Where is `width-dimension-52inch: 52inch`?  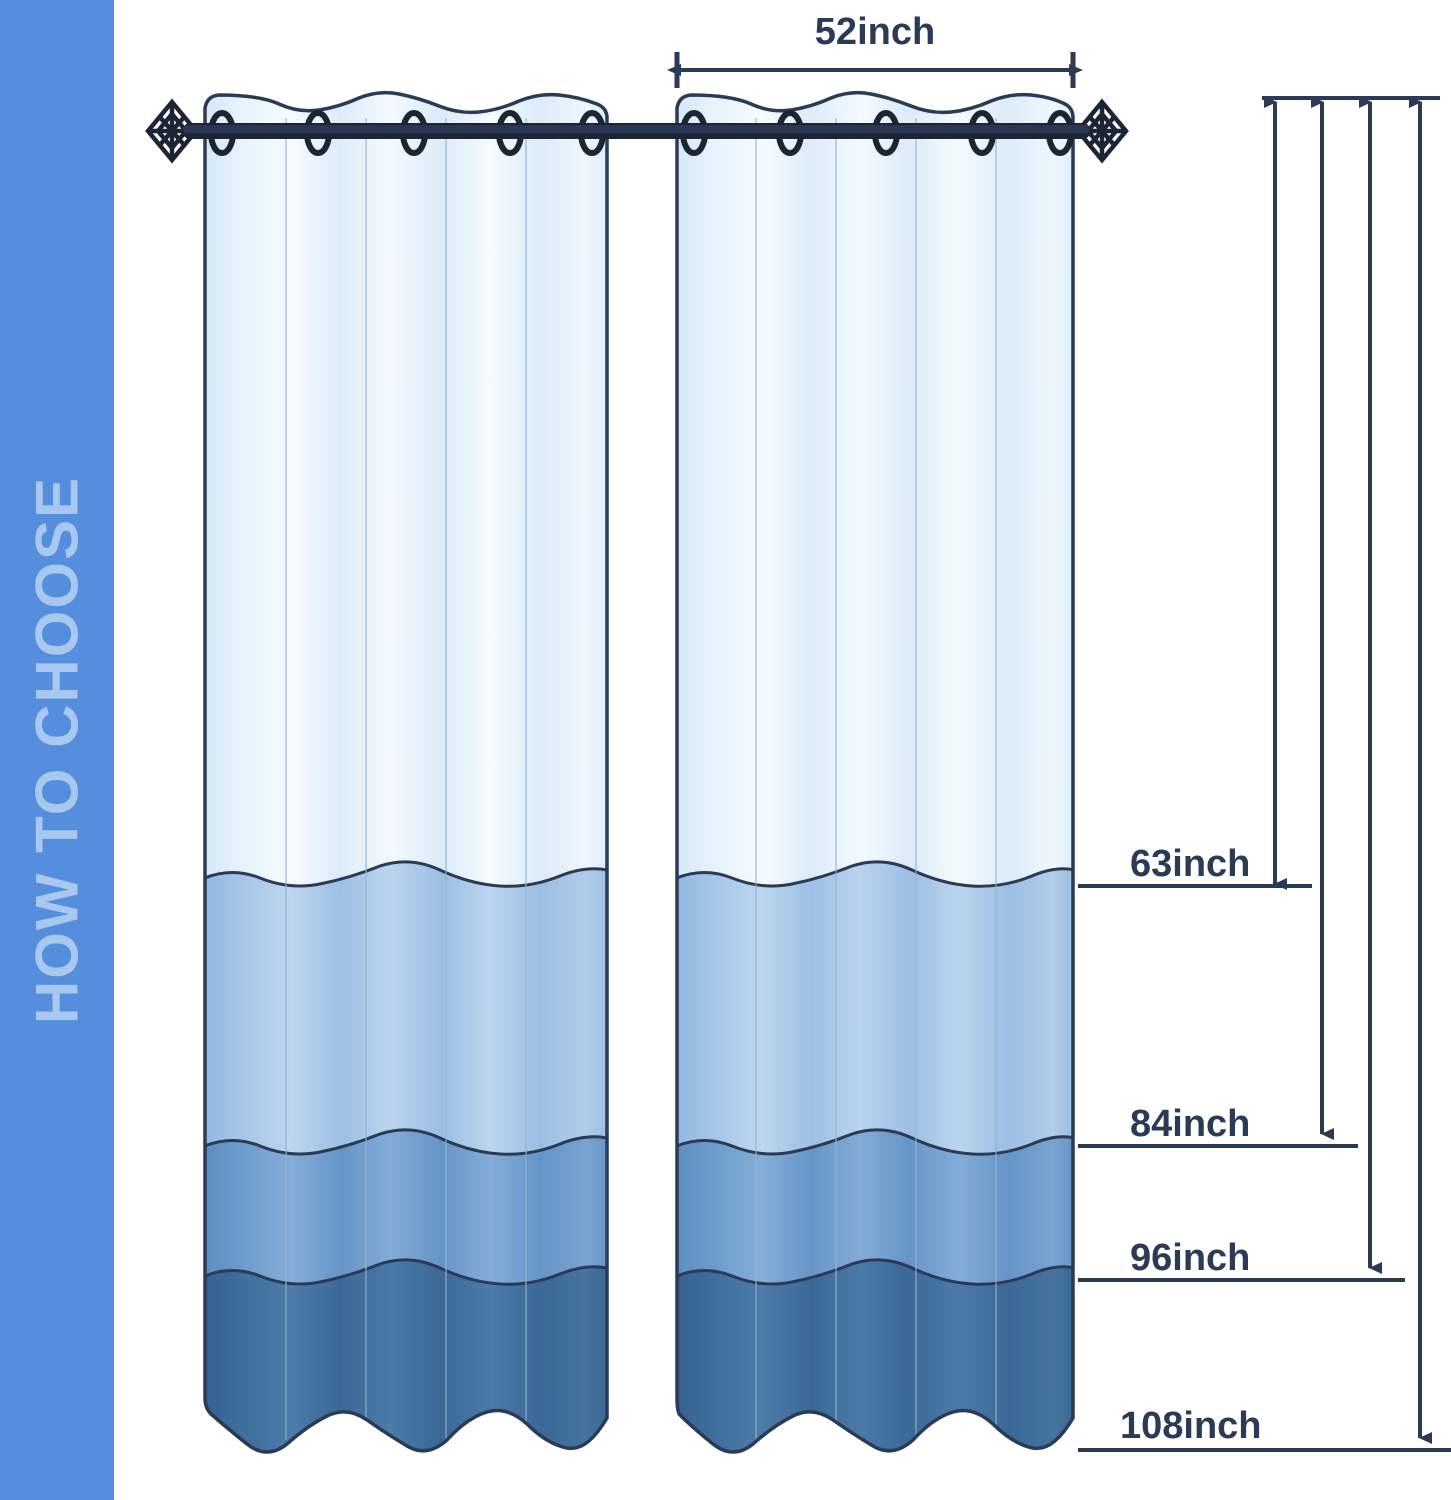 width-dimension-52inch: 52inch is located at coordinates (875, 49).